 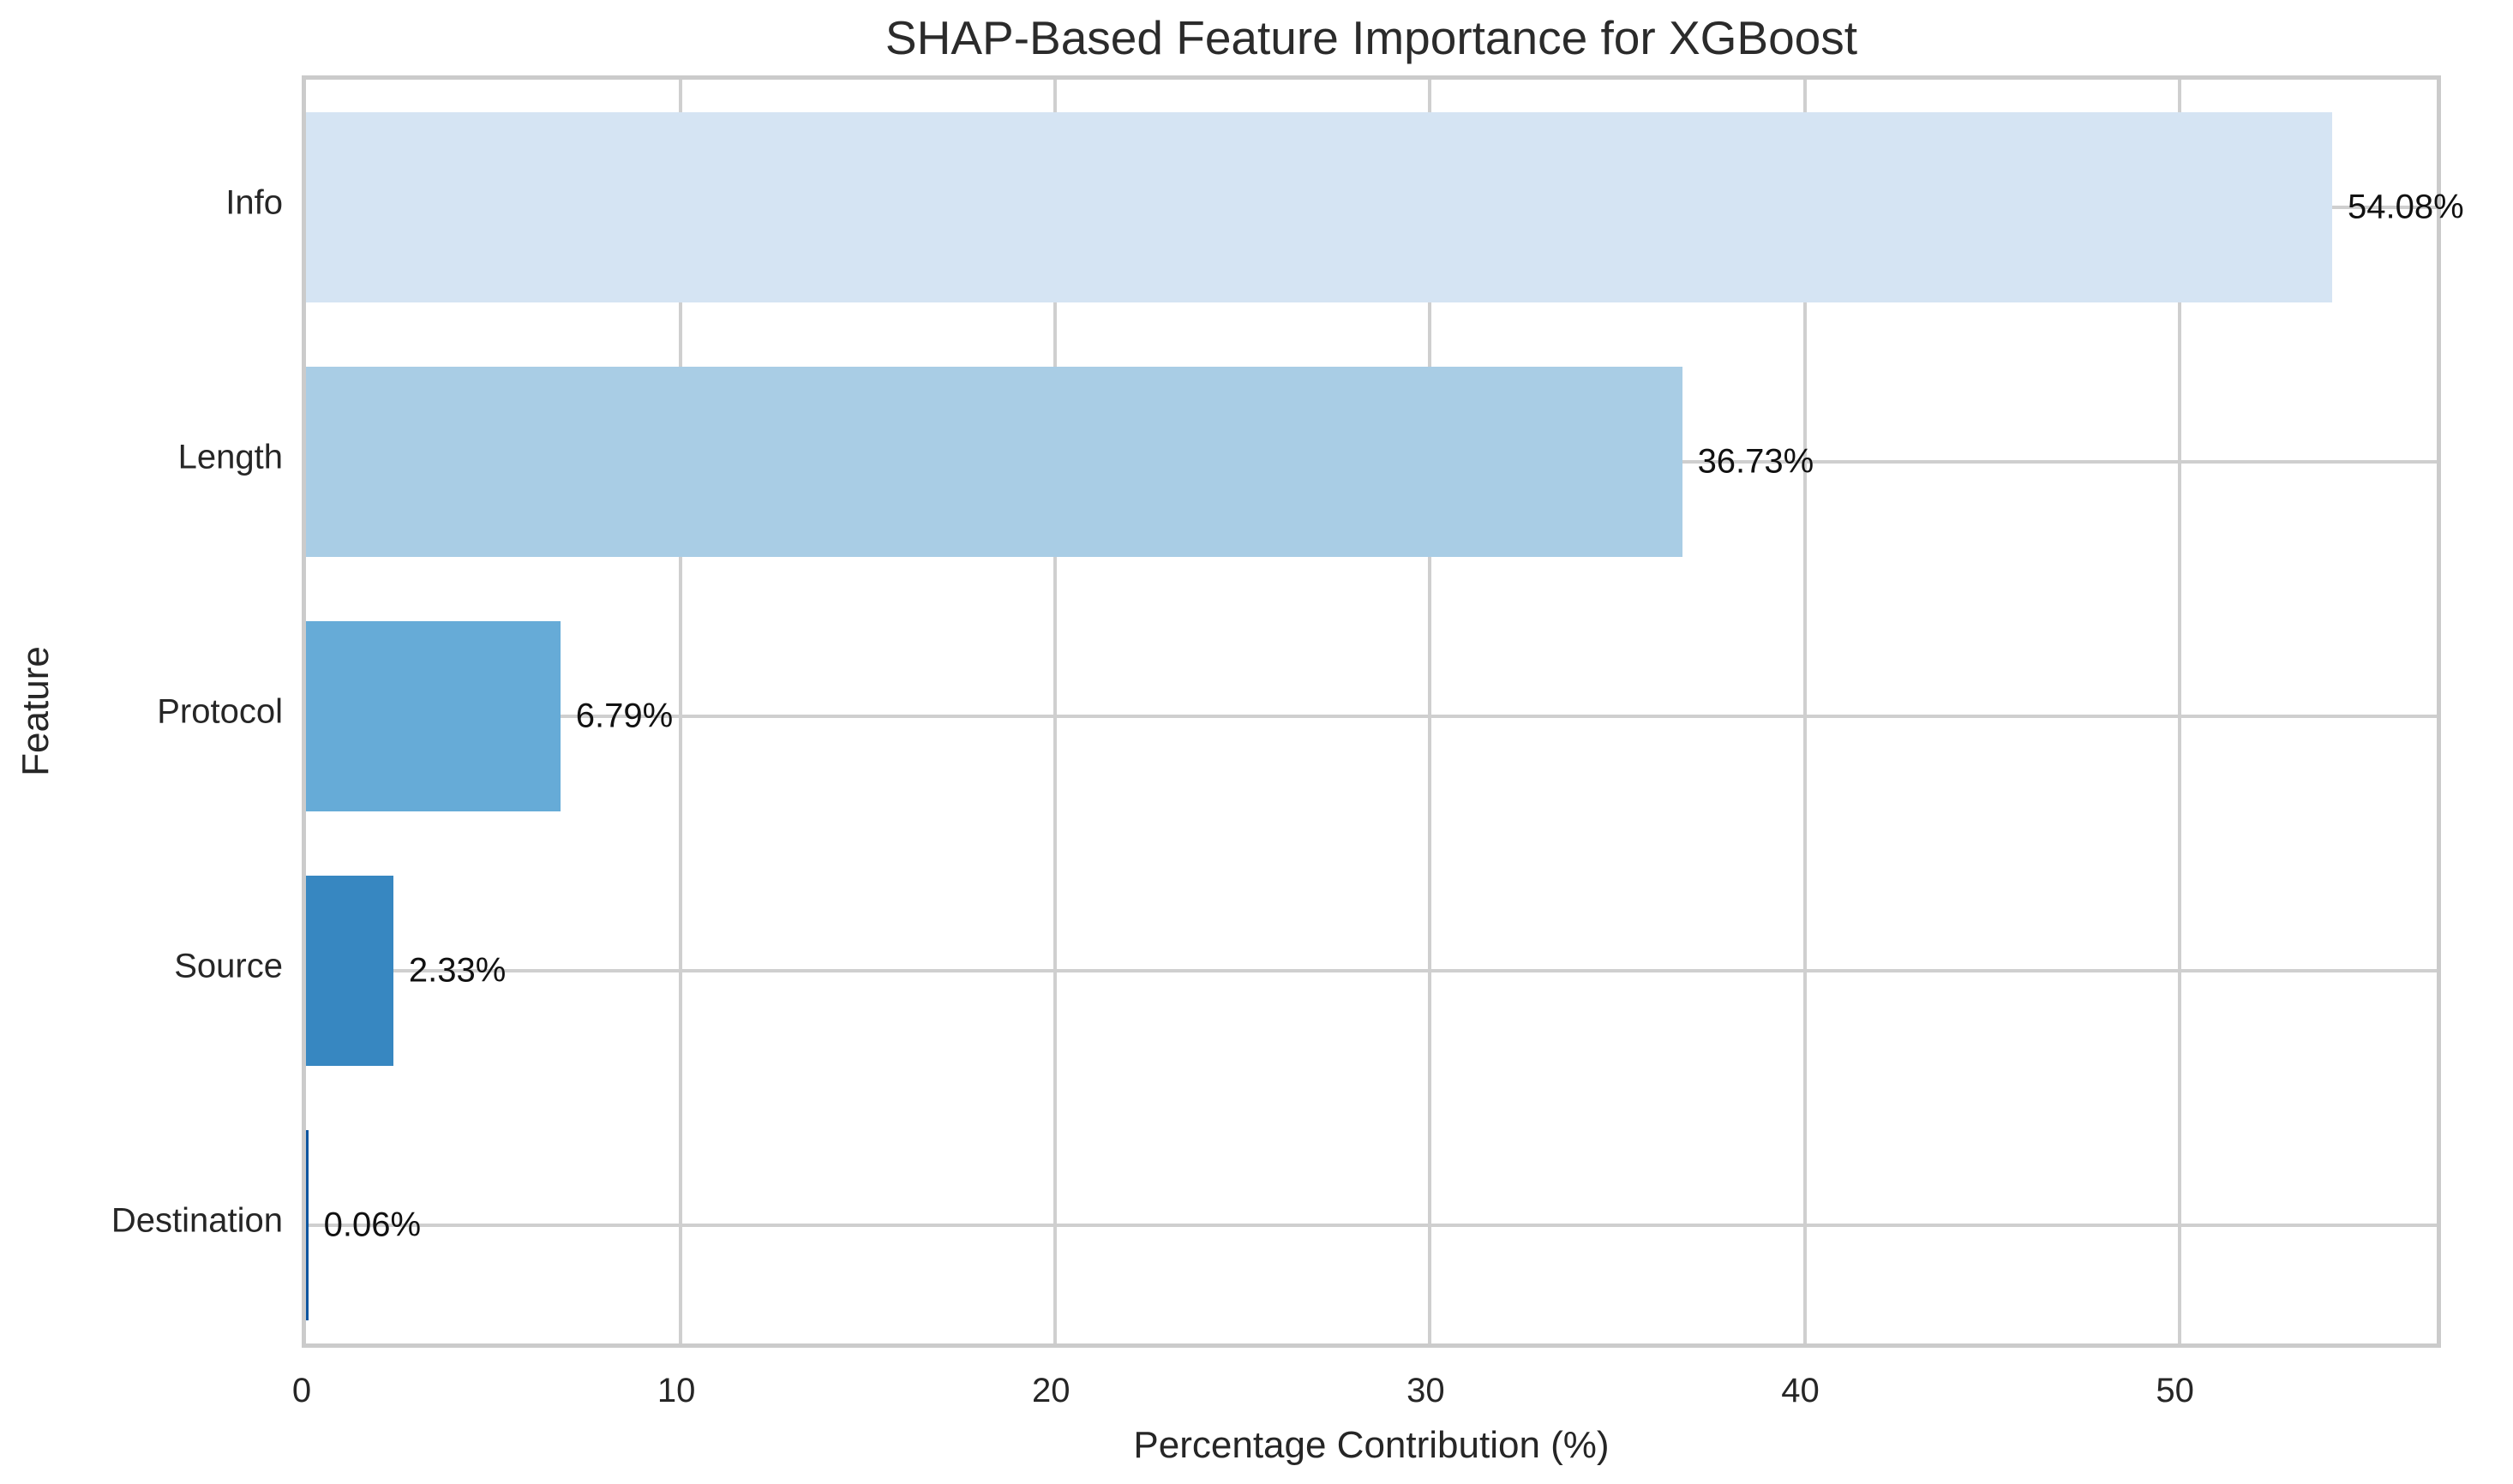 I want to click on x-tick-label: 0, so click(x=301, y=1390).